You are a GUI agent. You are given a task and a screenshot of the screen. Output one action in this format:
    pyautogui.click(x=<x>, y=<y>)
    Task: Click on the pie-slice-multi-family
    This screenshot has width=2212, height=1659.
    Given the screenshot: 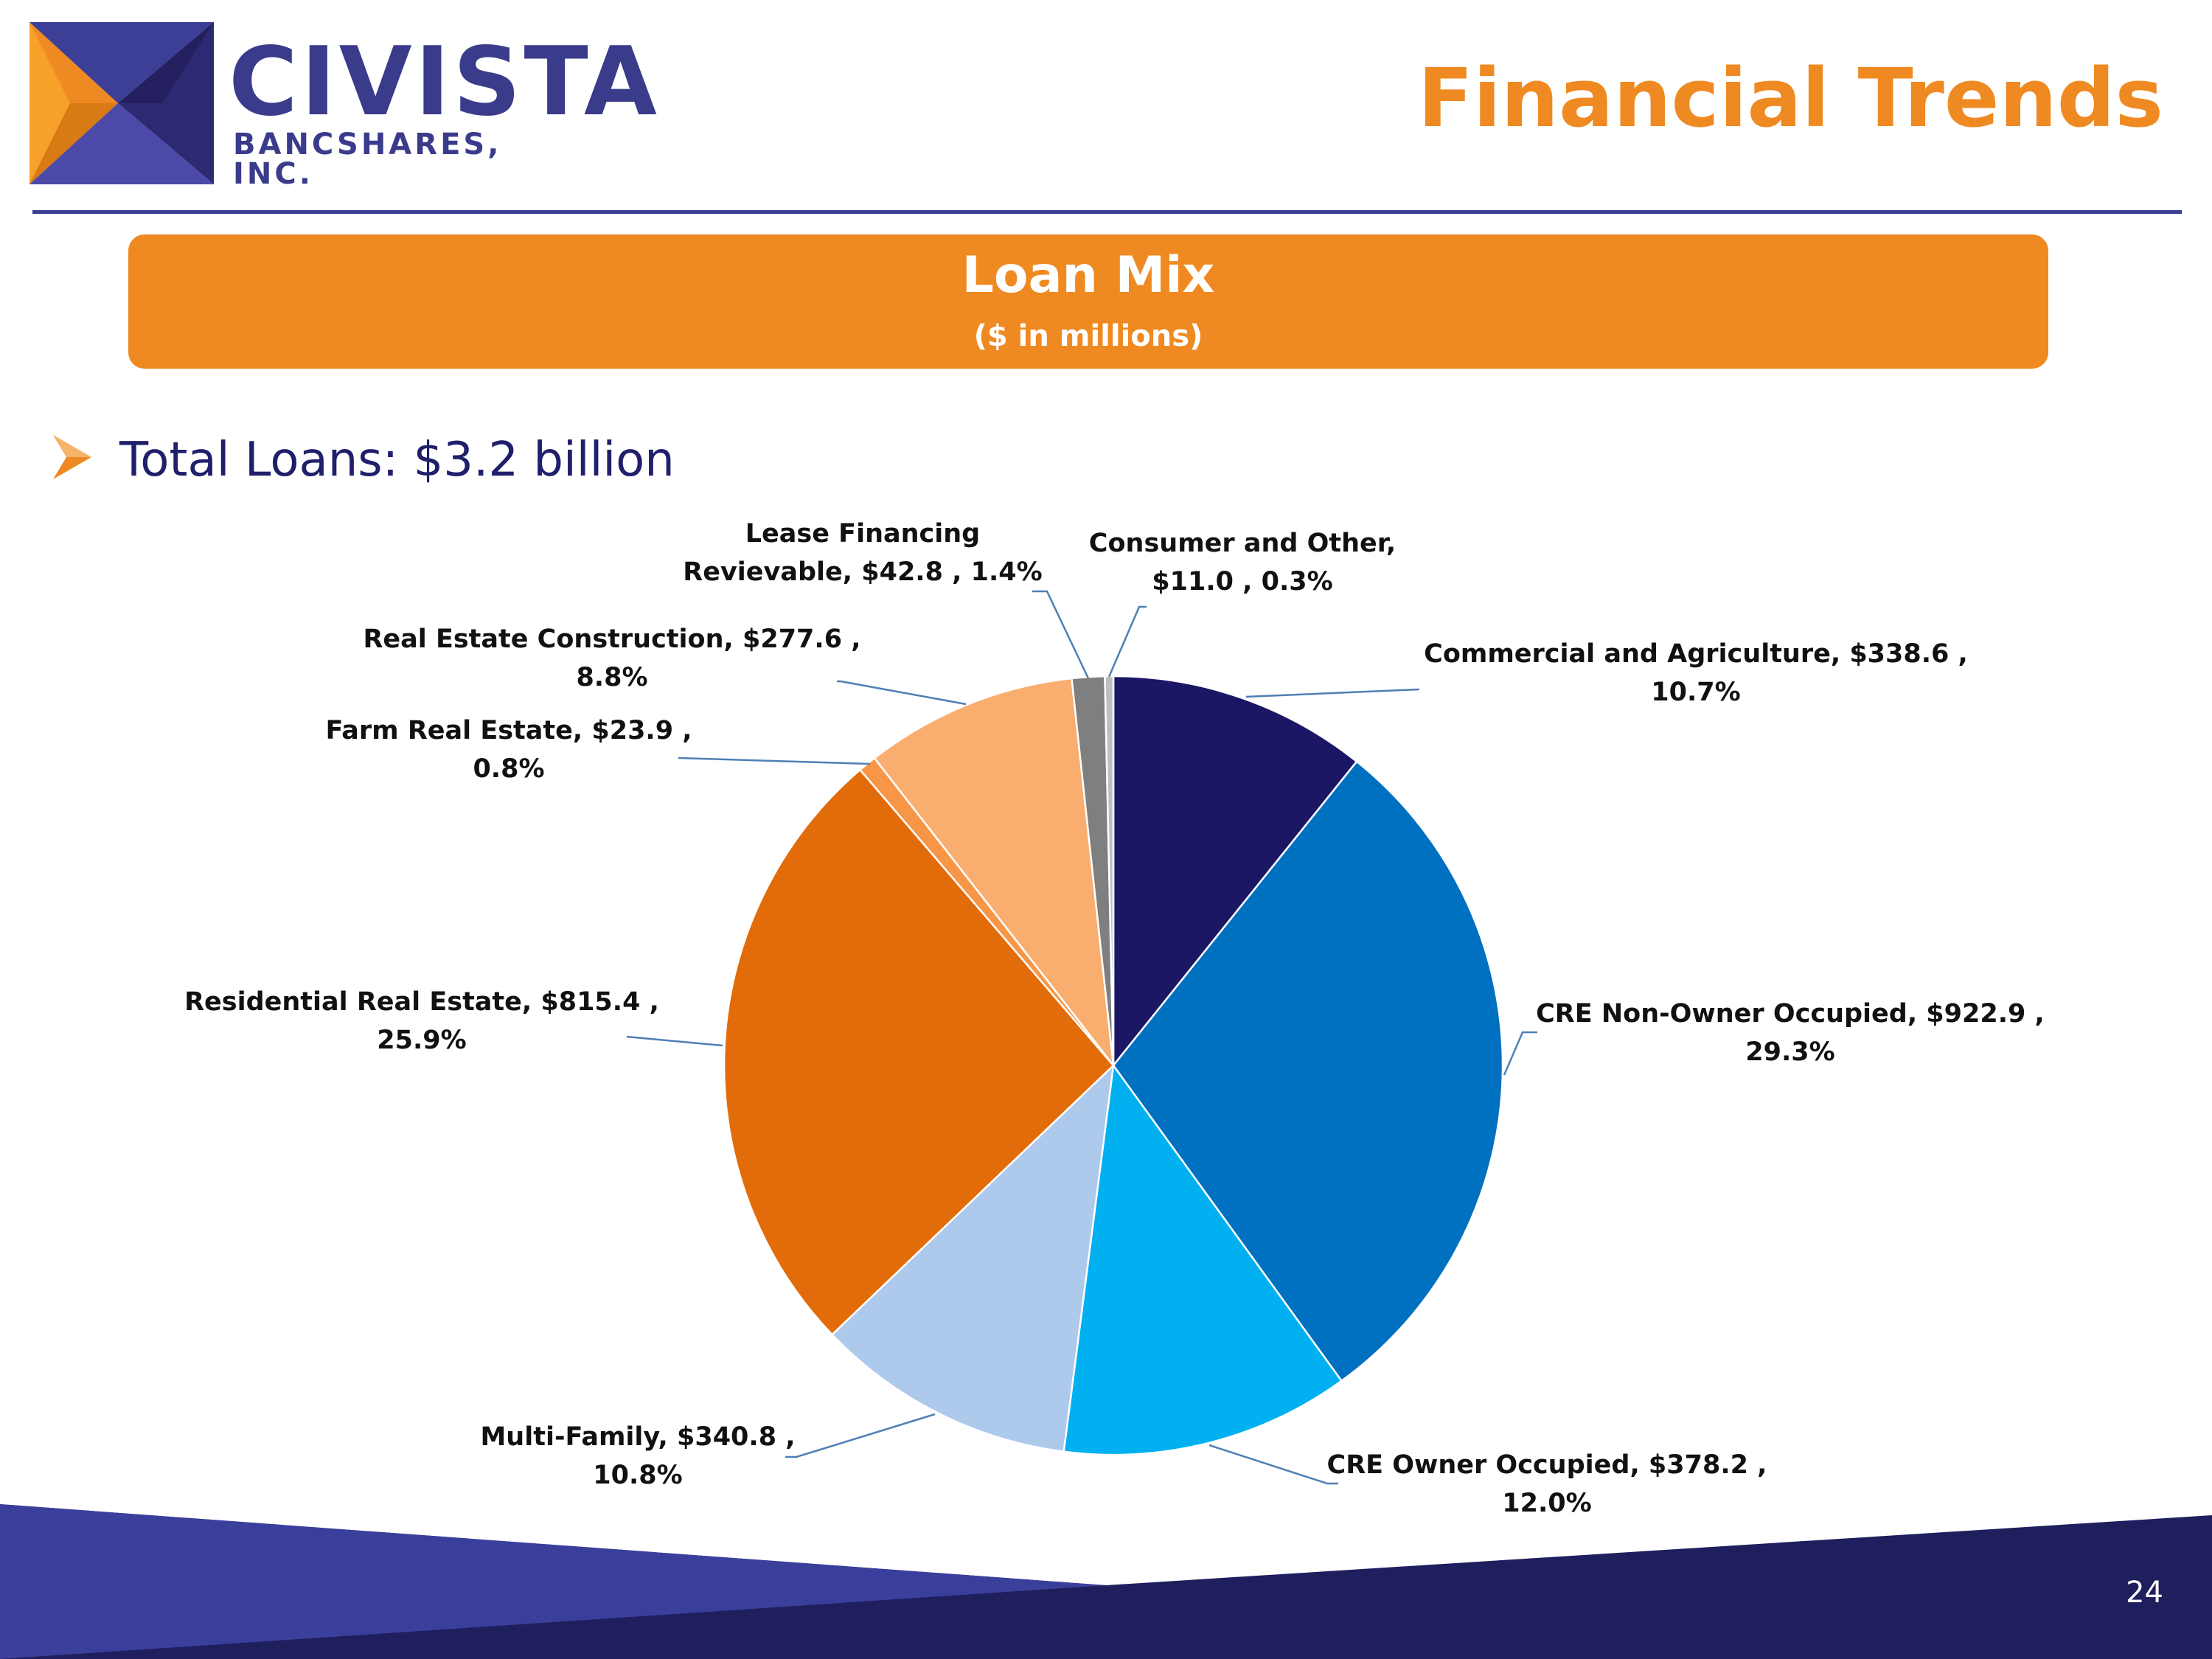 What is the action you would take?
    pyautogui.click(x=972, y=1257)
    